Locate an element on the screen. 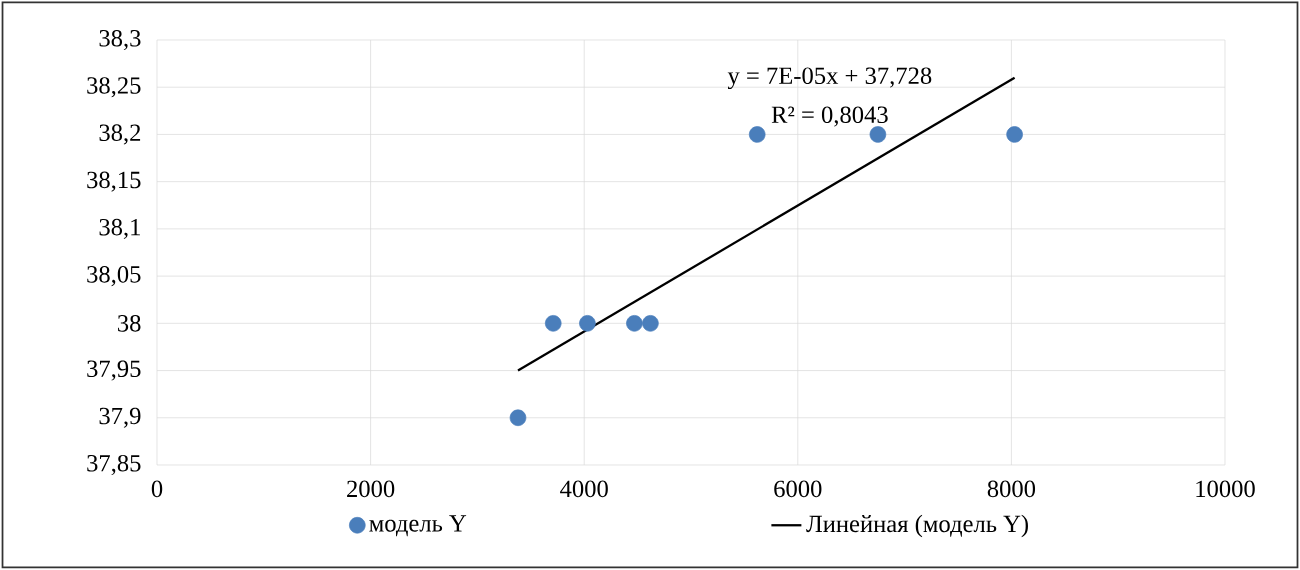 This screenshot has height=570, width=1300. y-tick-label: 38,3 is located at coordinates (120, 40).